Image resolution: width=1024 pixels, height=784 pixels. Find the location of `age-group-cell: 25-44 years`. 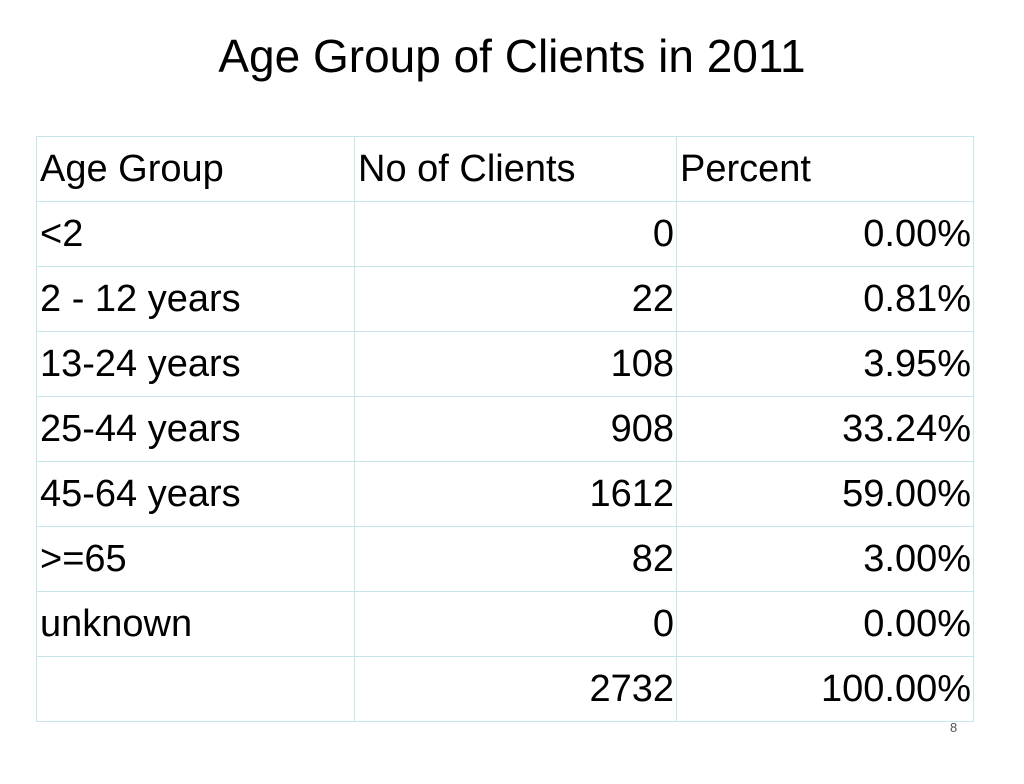

age-group-cell: 25-44 years is located at coordinates (195, 429).